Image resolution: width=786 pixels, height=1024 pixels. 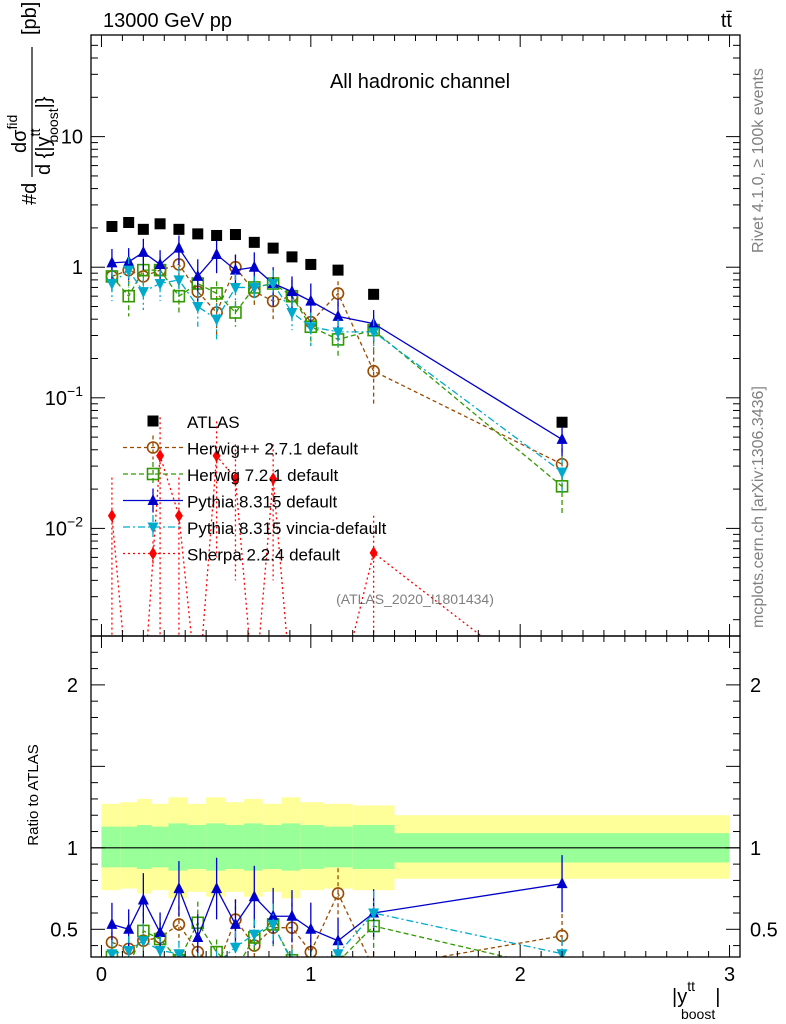 What do you see at coordinates (53, 125) in the screenshot?
I see `ylabel-frac-den-sub: boost` at bounding box center [53, 125].